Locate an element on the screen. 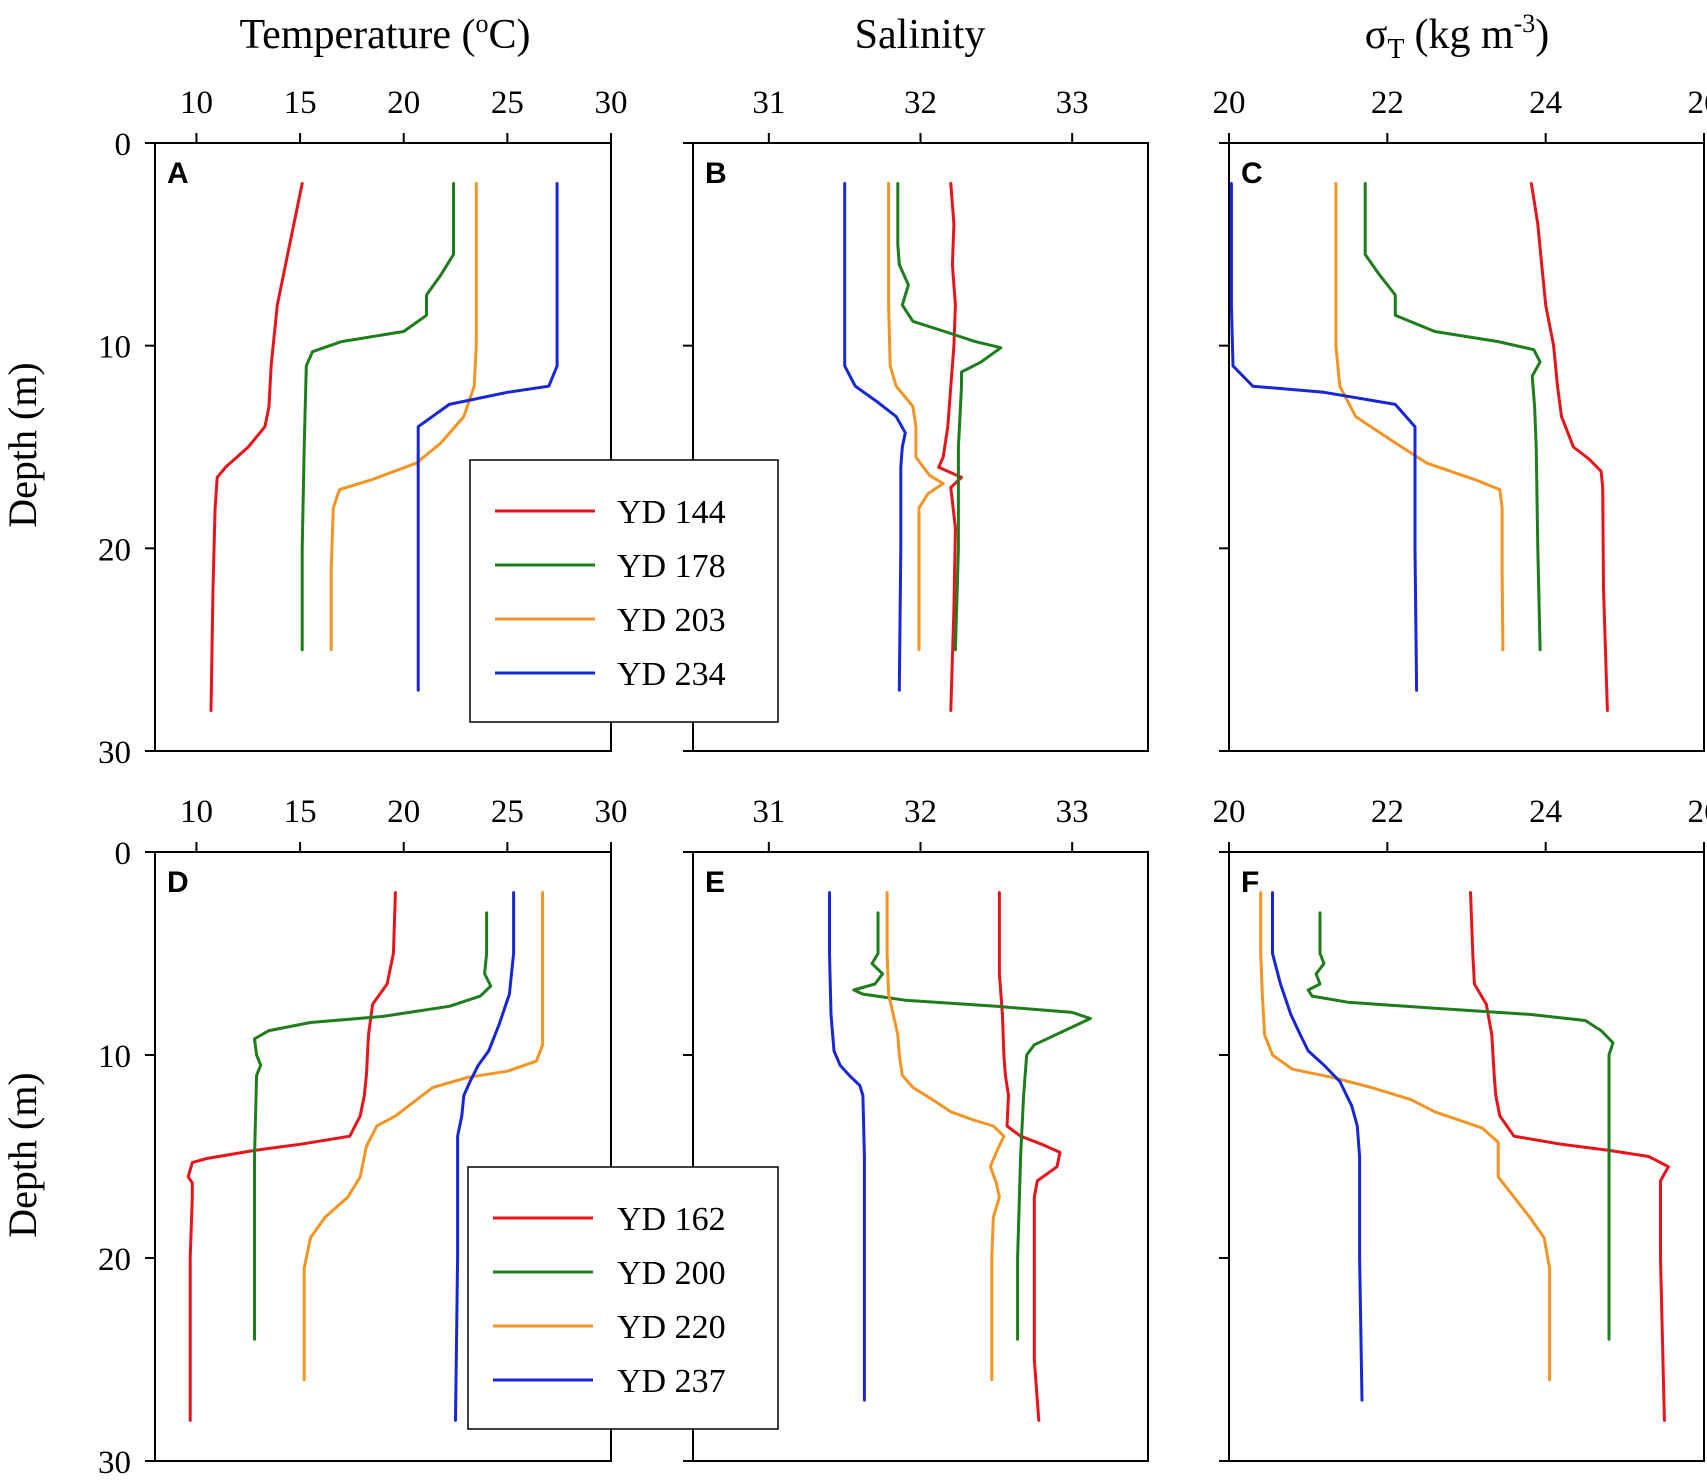 This screenshot has height=1482, width=1707. panel-f: 20 22 24 26 F is located at coordinates (1460, 1127).